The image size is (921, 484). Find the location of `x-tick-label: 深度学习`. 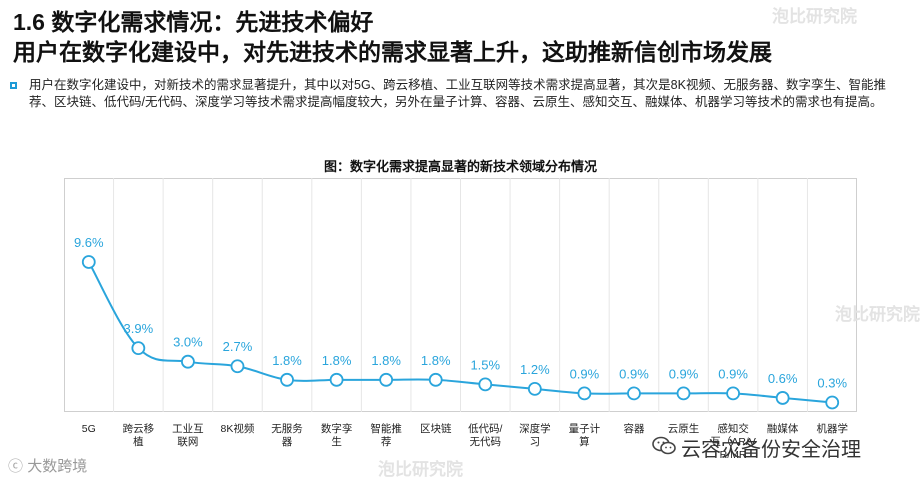

x-tick-label: 深度学习 is located at coordinates (535, 435).